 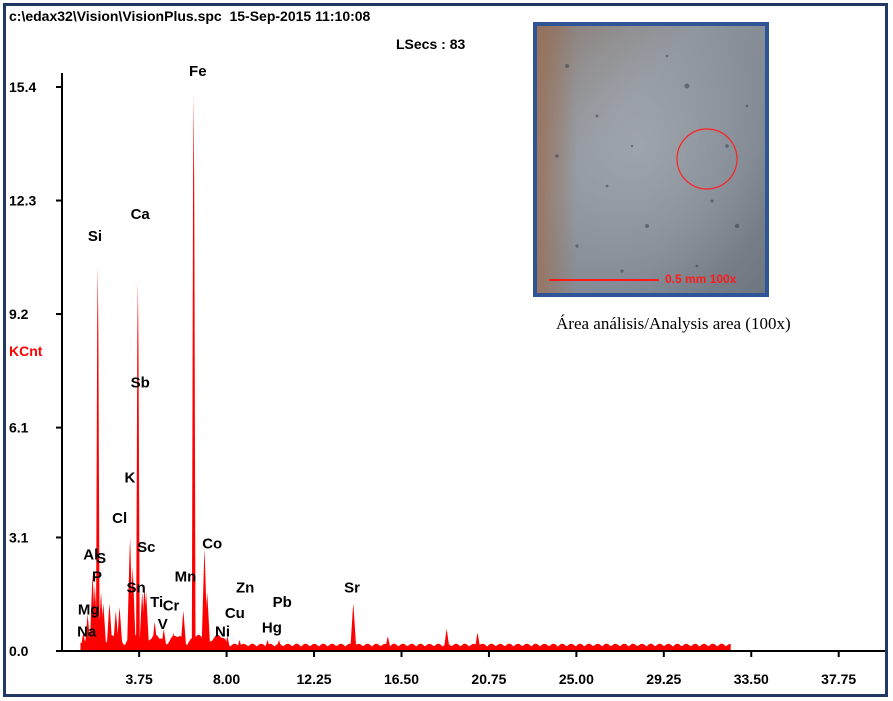 What do you see at coordinates (115, 16) in the screenshot?
I see `file-path: c:\edax32\Vision\VisionPlus.spc` at bounding box center [115, 16].